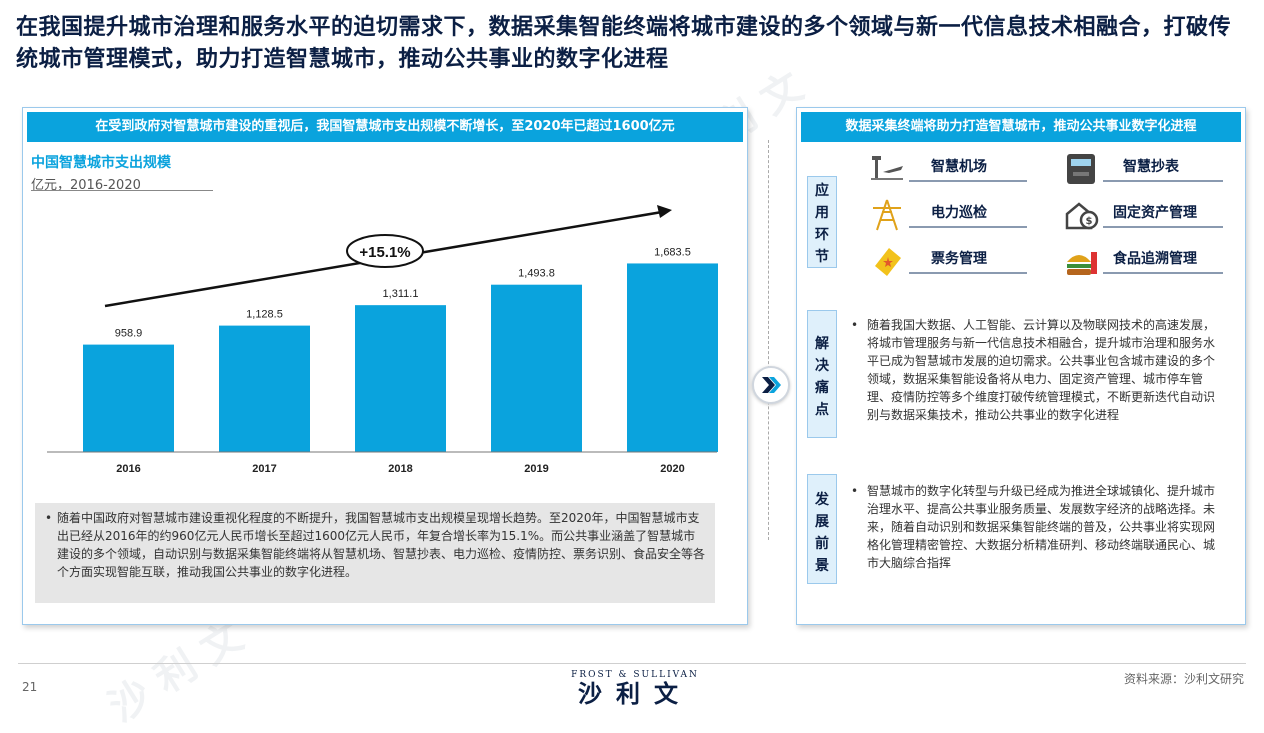  Describe the element at coordinates (635, 675) in the screenshot. I see `logo-en: FROST & SULLIVAN` at that location.